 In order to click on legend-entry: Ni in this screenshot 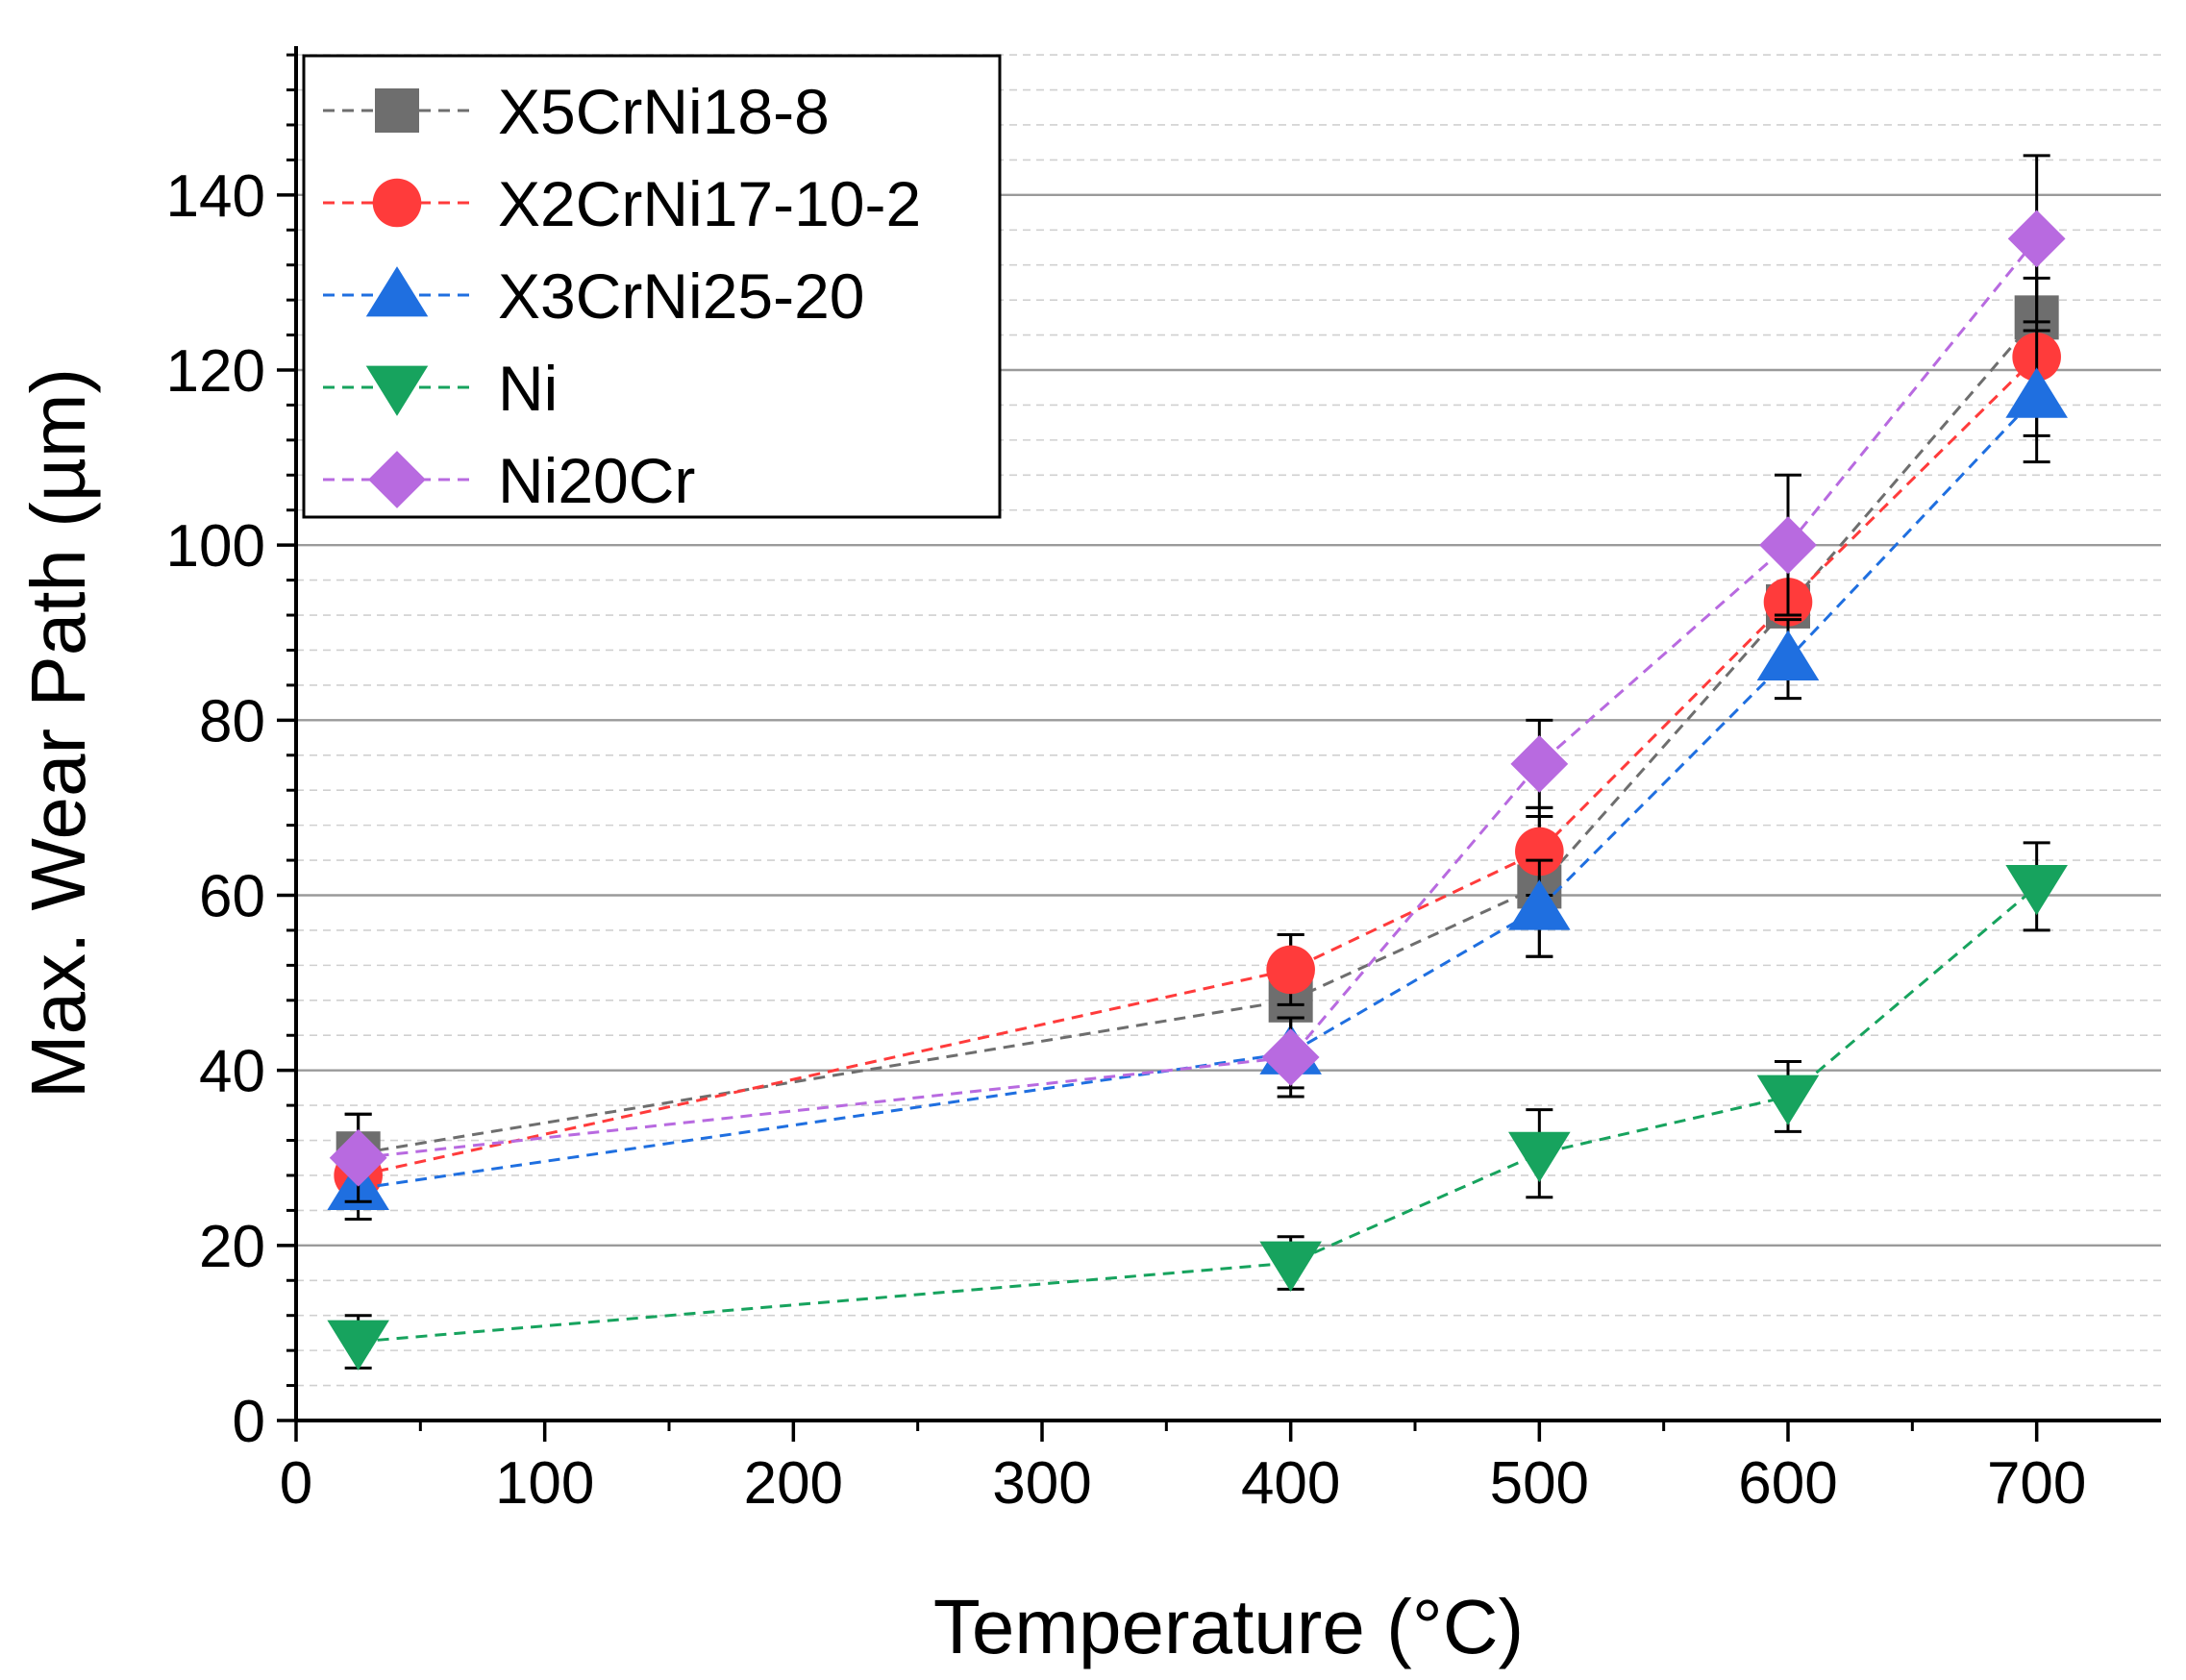, I will do `click(440, 388)`.